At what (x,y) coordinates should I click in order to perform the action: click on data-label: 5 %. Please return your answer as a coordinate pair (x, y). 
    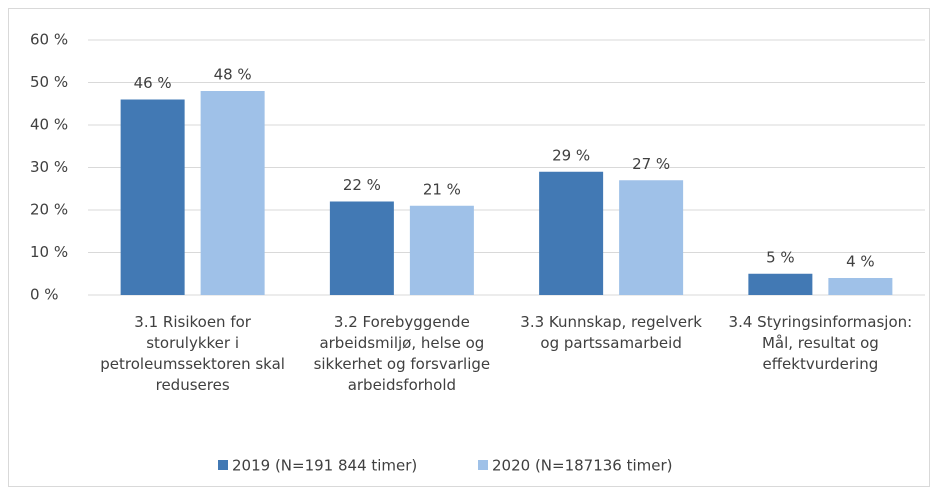
    Looking at the image, I should click on (780, 257).